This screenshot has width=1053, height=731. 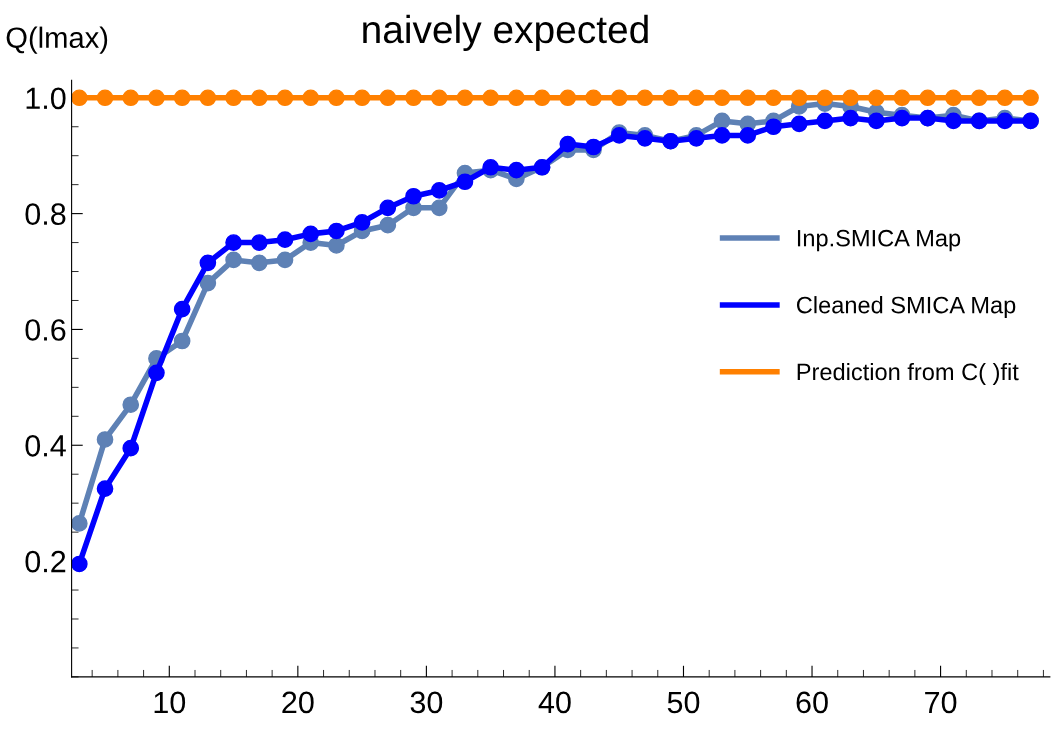 What do you see at coordinates (298, 702) in the screenshot?
I see `x-tick-label: 20` at bounding box center [298, 702].